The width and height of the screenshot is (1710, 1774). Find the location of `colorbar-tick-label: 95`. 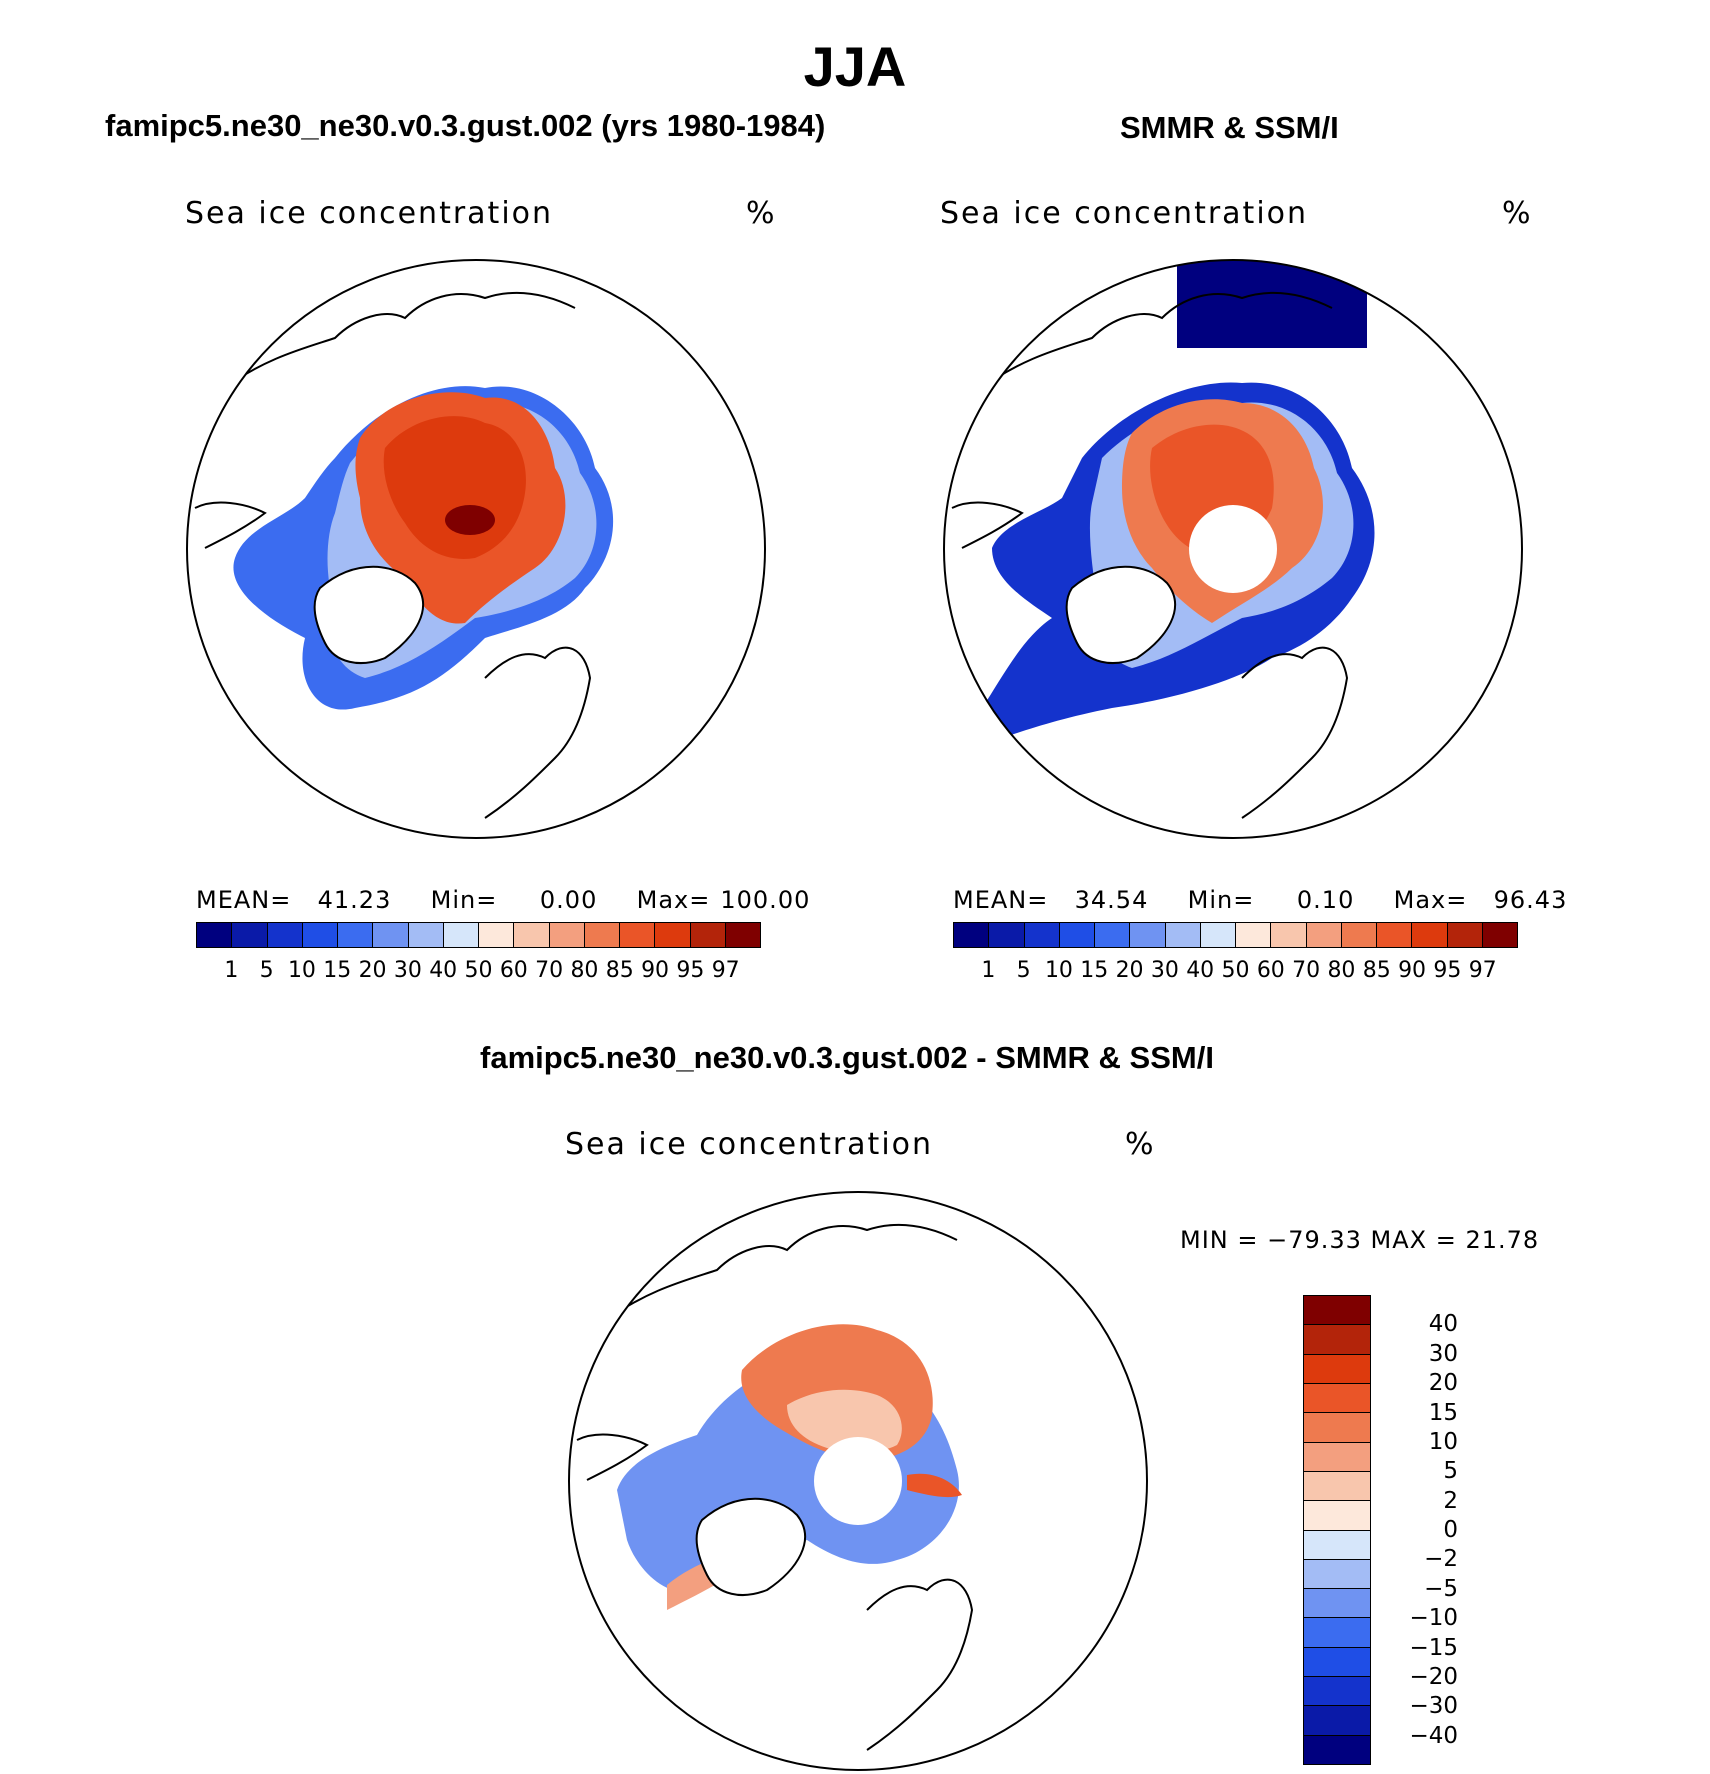

colorbar-tick-label: 95 is located at coordinates (690, 970).